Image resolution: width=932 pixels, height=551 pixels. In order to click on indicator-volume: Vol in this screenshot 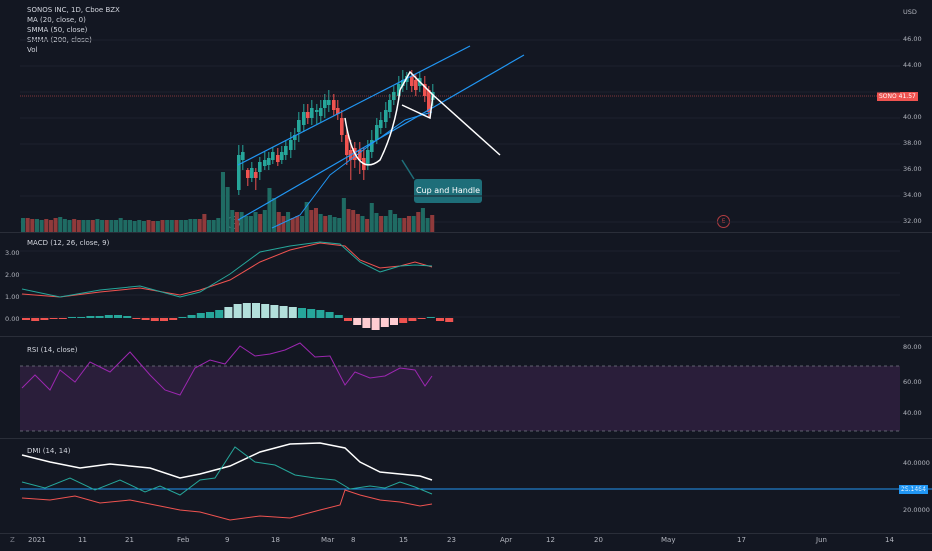, I will do `click(32, 50)`.